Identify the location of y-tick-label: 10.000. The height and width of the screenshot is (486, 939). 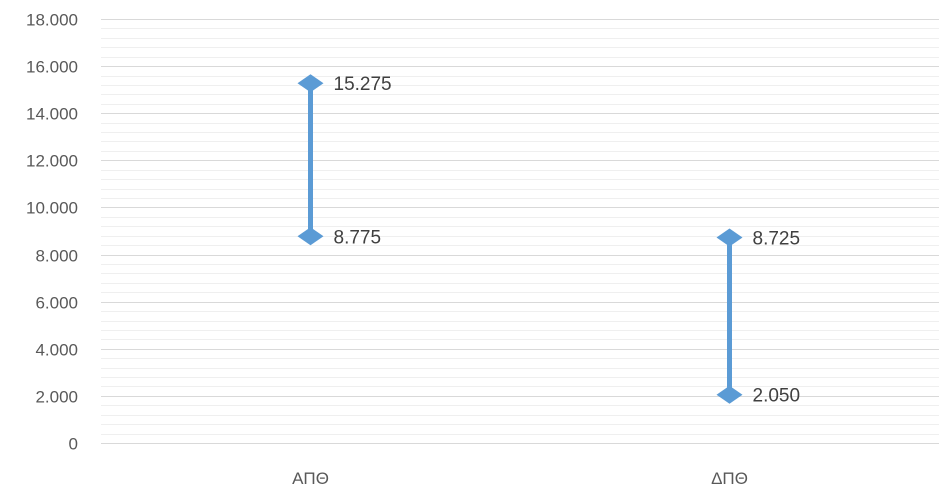
(52, 208).